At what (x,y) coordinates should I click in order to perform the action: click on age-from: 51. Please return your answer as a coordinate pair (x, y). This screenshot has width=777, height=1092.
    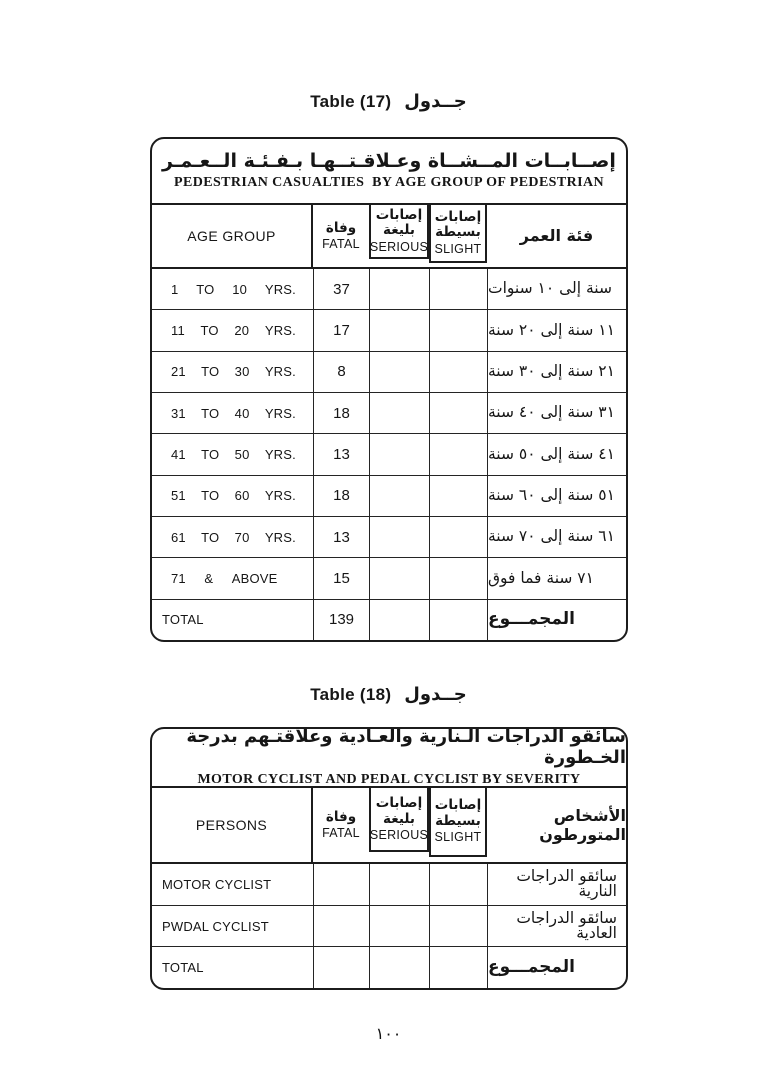
    Looking at the image, I should click on (178, 496).